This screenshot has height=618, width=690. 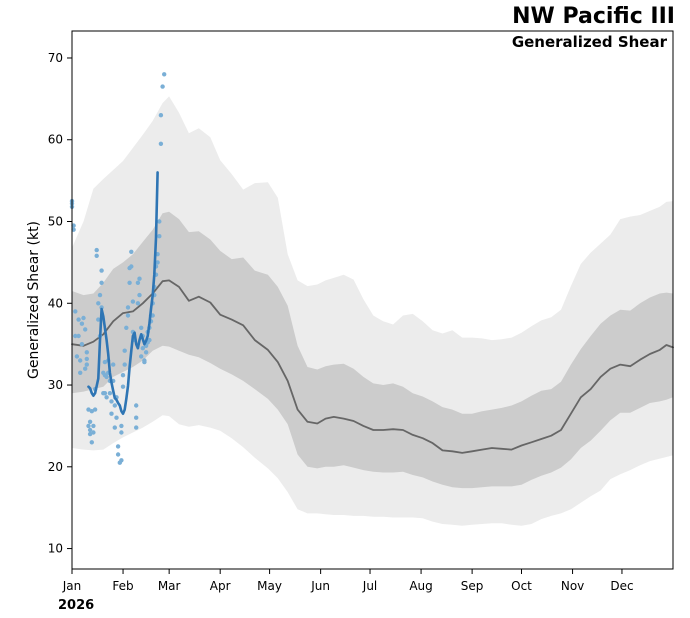 What do you see at coordinates (593, 16) in the screenshot?
I see `chart-title: NW Pacific III` at bounding box center [593, 16].